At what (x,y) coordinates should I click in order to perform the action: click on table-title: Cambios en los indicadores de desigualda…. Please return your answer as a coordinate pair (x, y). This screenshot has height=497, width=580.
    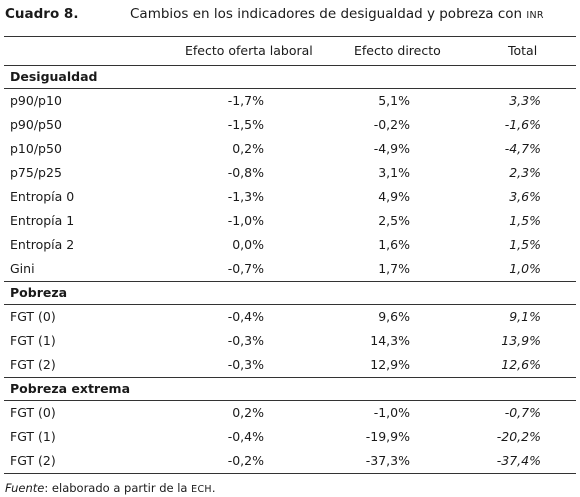
    Looking at the image, I should click on (337, 14).